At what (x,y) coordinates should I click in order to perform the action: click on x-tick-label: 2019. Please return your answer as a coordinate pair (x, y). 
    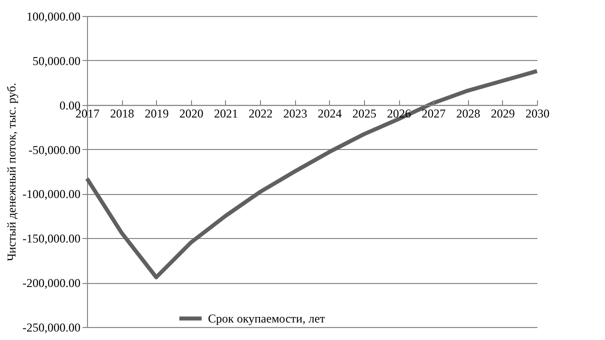
    Looking at the image, I should click on (156, 113).